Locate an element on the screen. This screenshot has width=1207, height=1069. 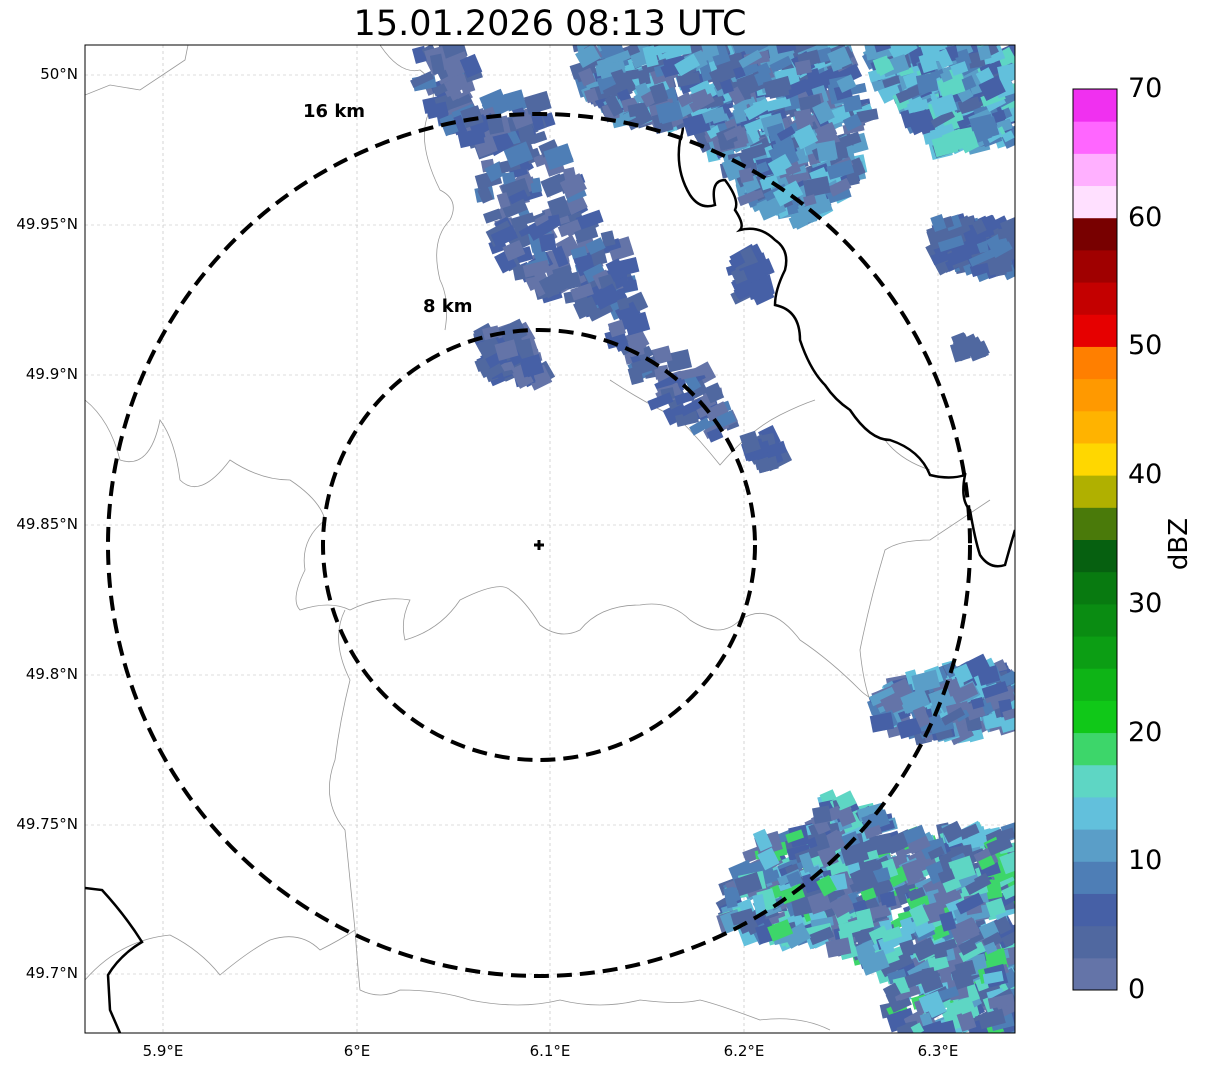
lon-tick-label: 6.3°E is located at coordinates (938, 1051).